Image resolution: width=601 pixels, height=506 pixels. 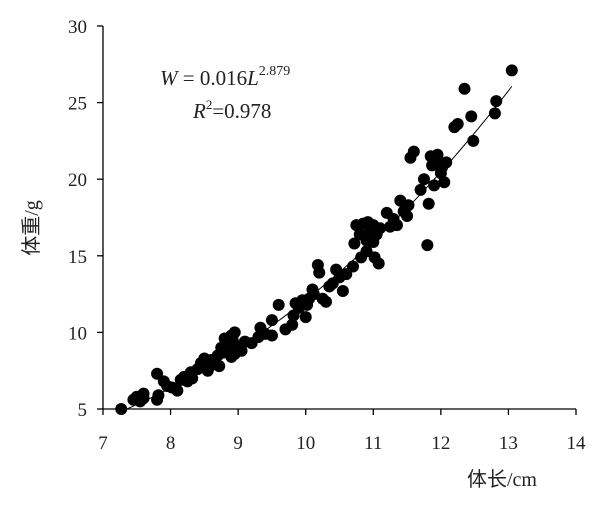 I want to click on x-tick-label: 14, so click(x=577, y=443).